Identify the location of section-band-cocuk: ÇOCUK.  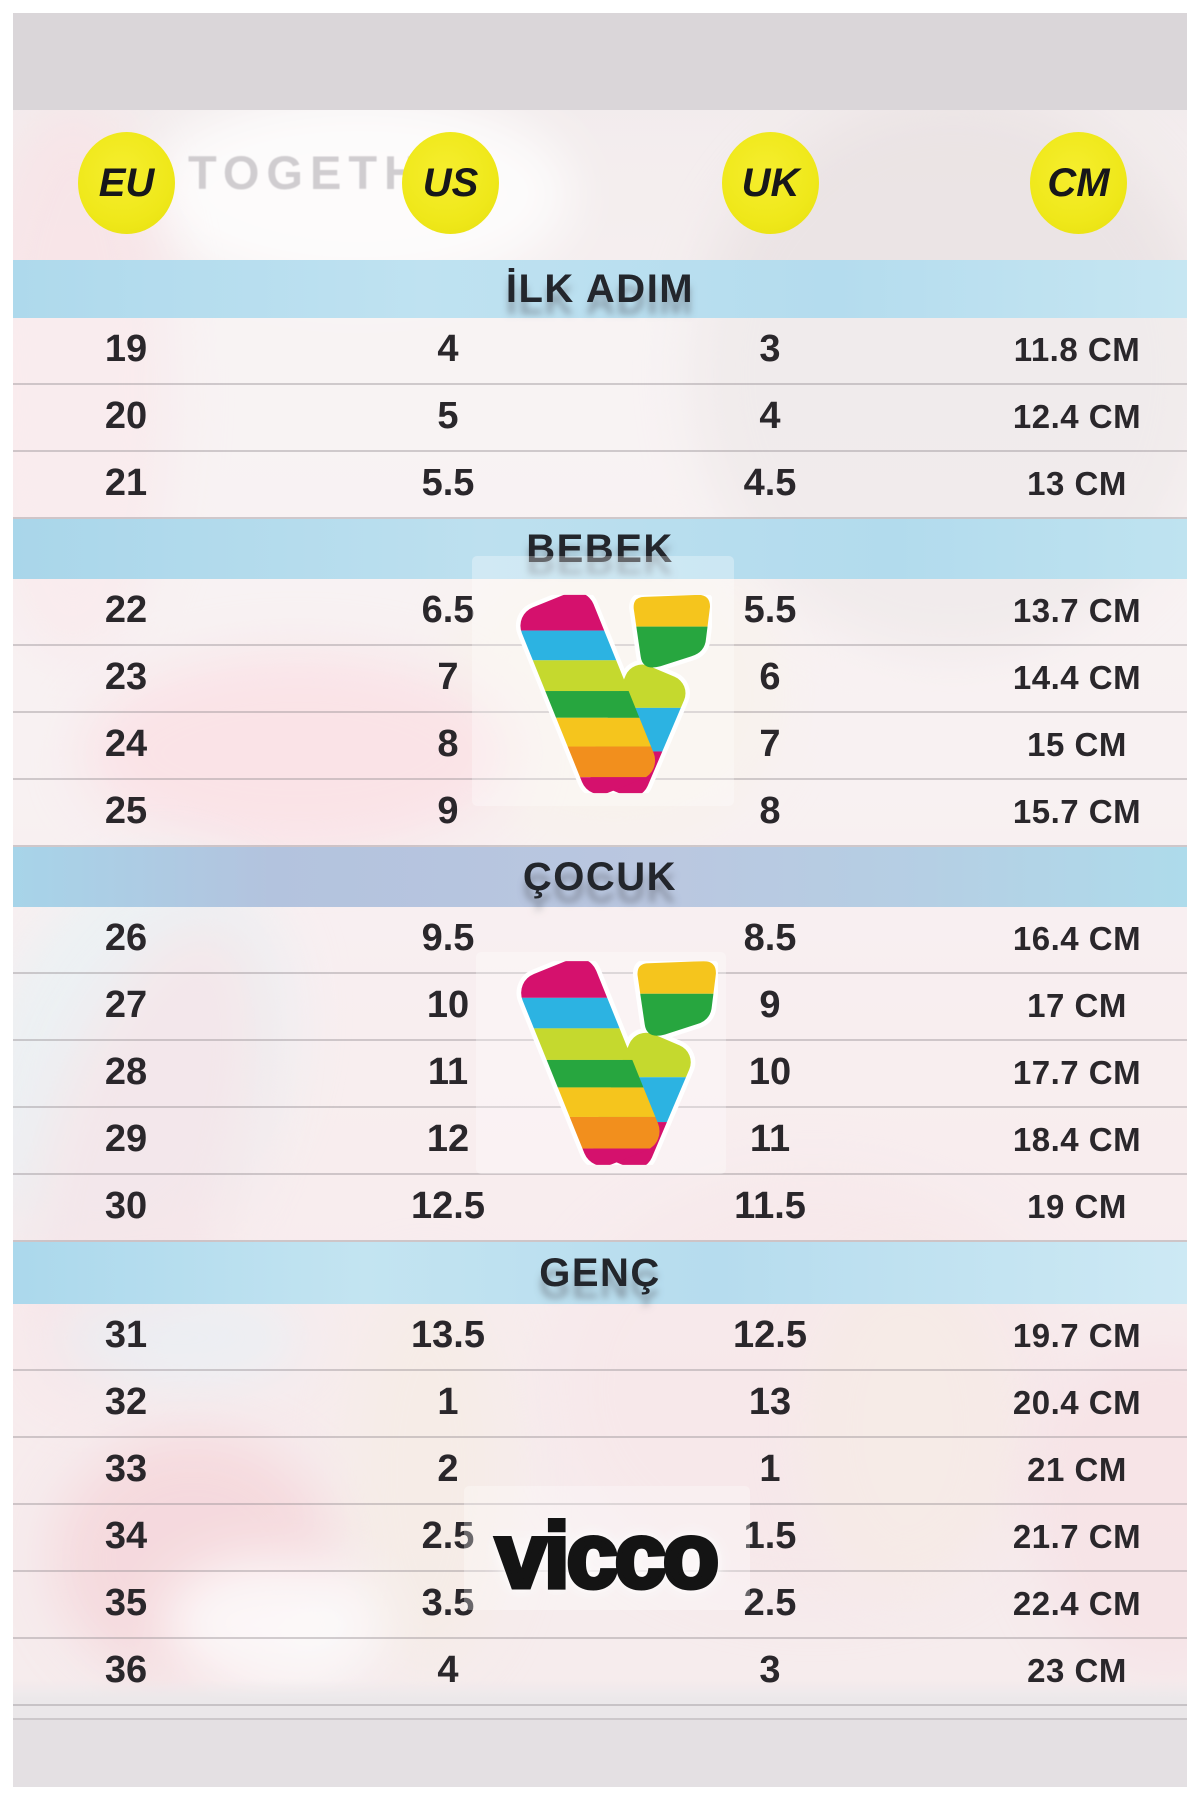
(600, 877).